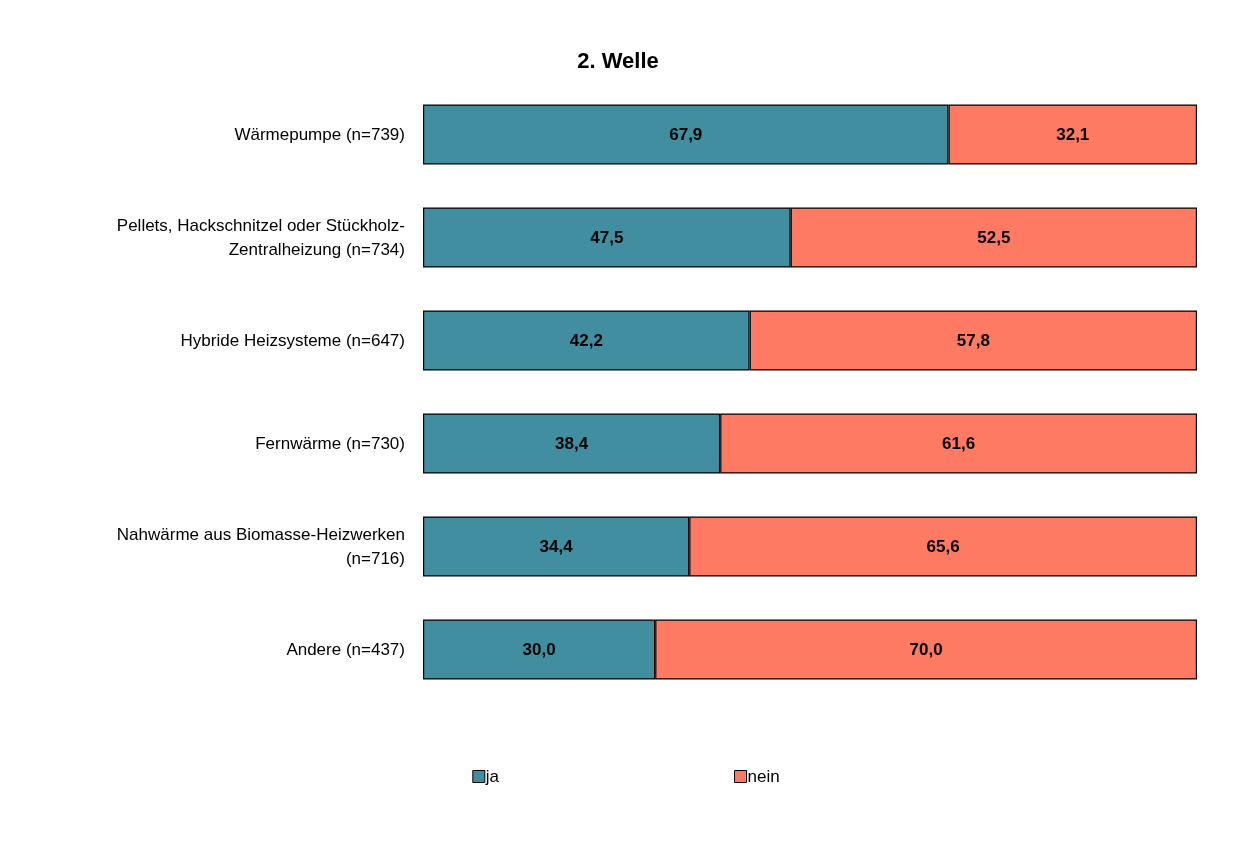 This screenshot has height=848, width=1252. What do you see at coordinates (586, 340) in the screenshot?
I see `data-label: 42,2` at bounding box center [586, 340].